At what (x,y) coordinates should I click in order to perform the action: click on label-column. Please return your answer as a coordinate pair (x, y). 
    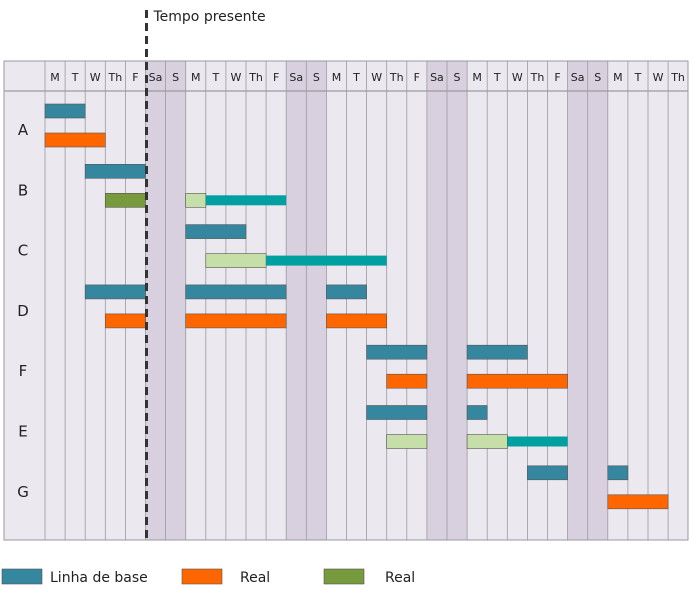
    Looking at the image, I should click on (24, 300).